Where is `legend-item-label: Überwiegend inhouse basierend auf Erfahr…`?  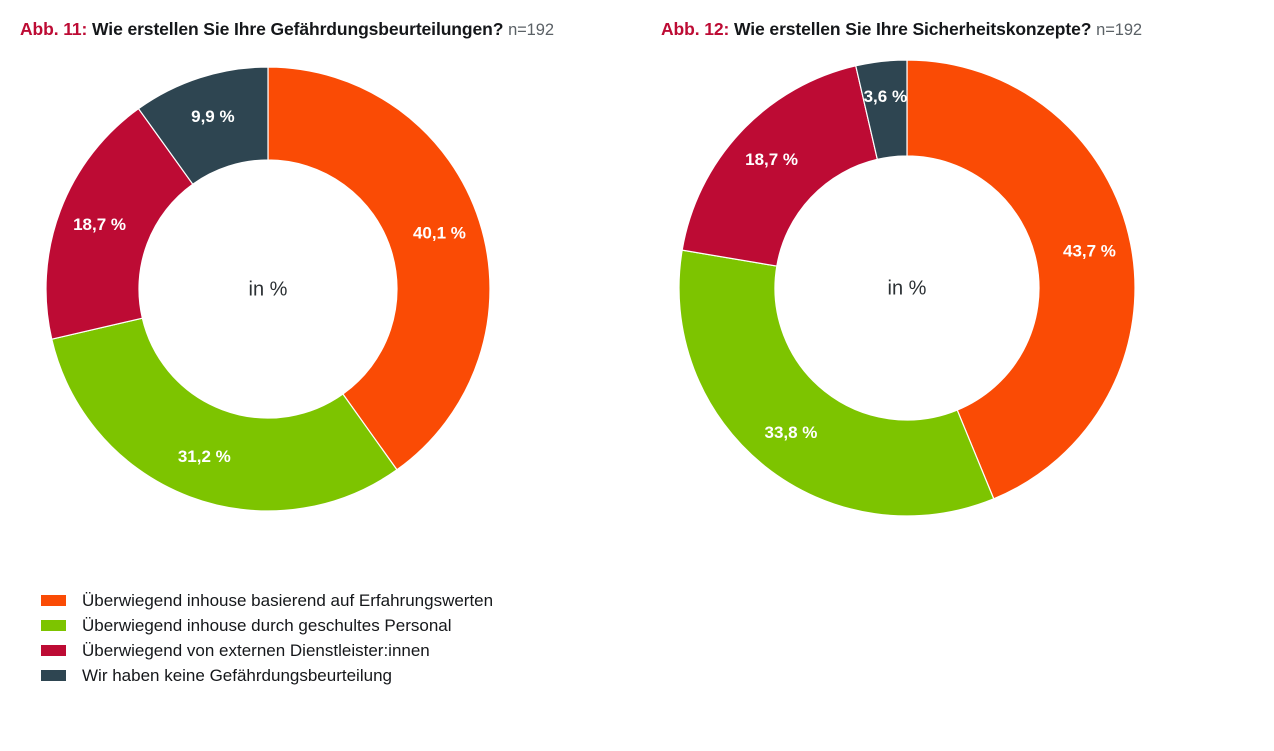 legend-item-label: Überwiegend inhouse basierend auf Erfahr… is located at coordinates (288, 600).